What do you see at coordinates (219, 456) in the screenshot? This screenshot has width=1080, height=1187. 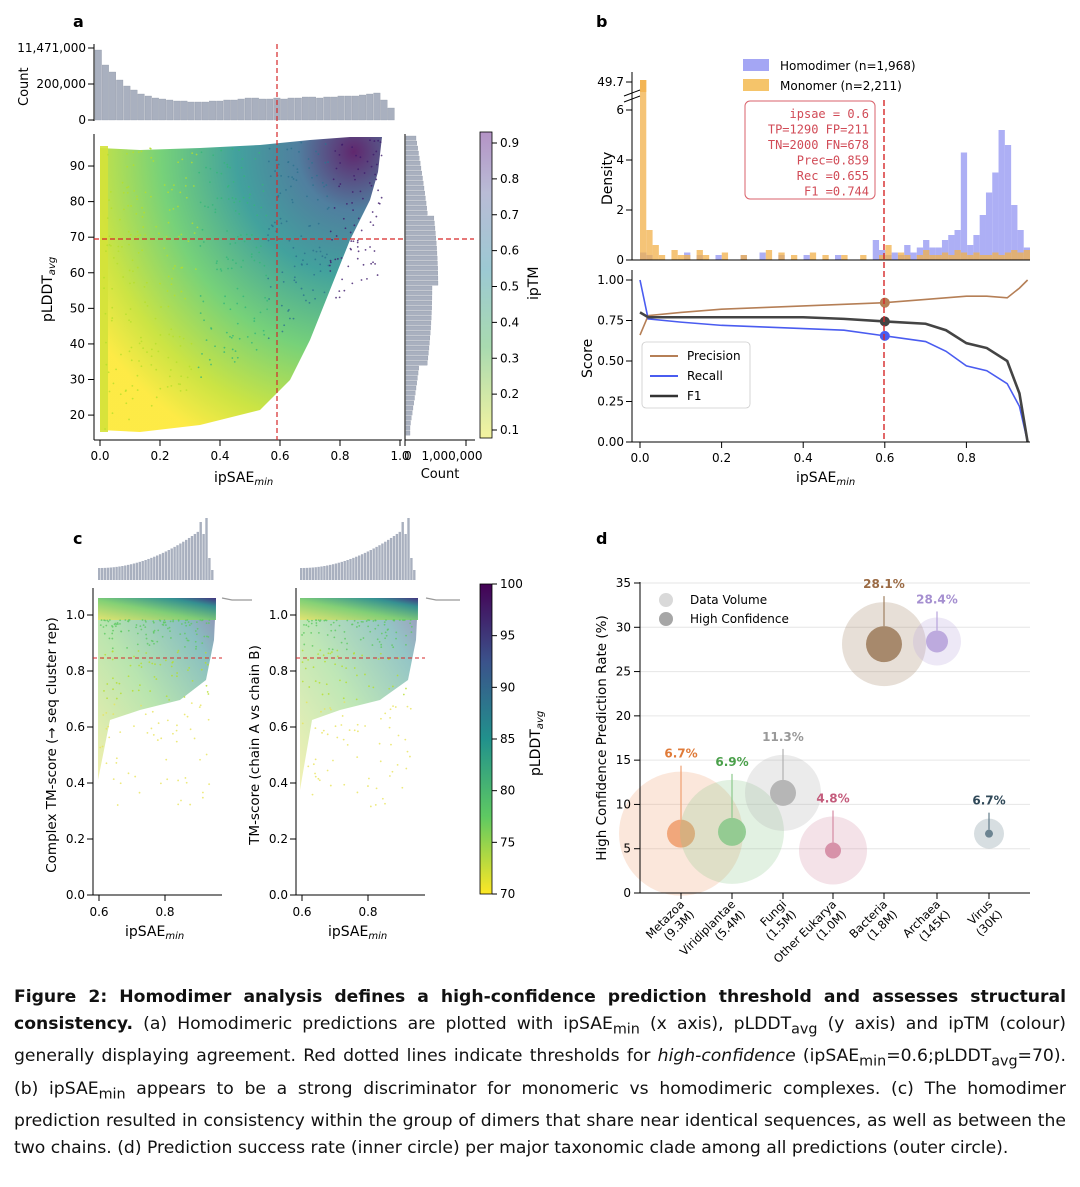 I see `x-tick-a-2: 0.4` at bounding box center [219, 456].